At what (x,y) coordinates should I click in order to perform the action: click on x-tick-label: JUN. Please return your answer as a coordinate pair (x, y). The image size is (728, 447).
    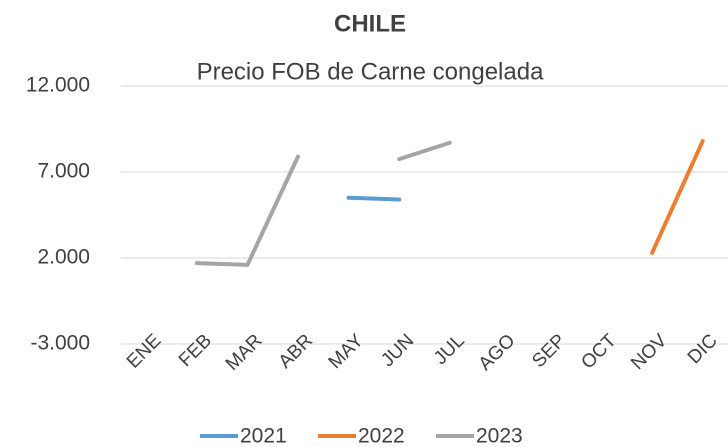
    Looking at the image, I should click on (397, 350).